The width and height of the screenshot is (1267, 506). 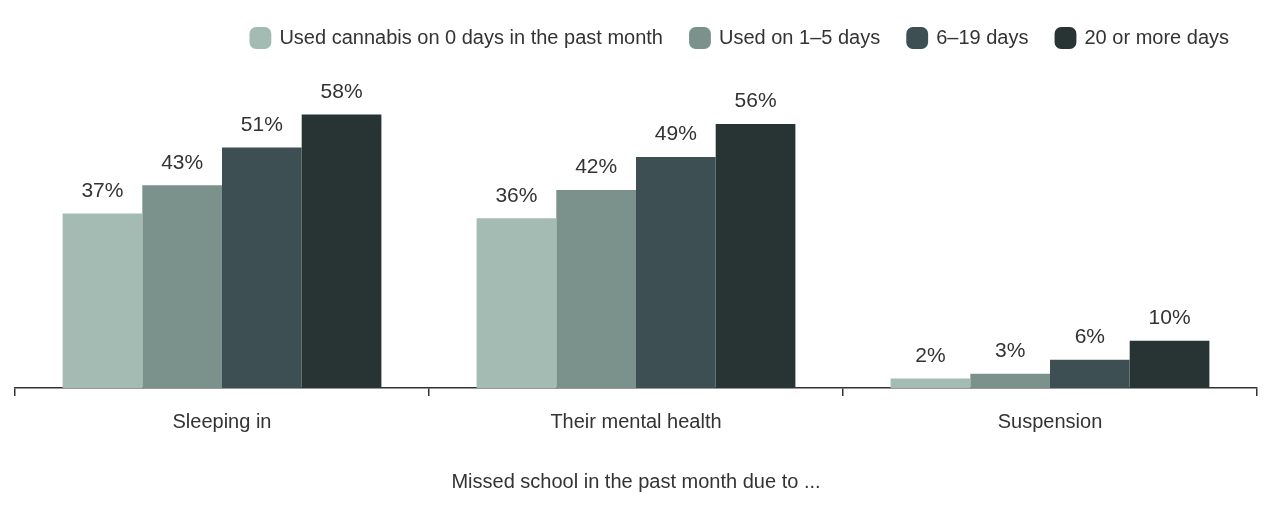 I want to click on data-label: 10%, so click(x=1169, y=317).